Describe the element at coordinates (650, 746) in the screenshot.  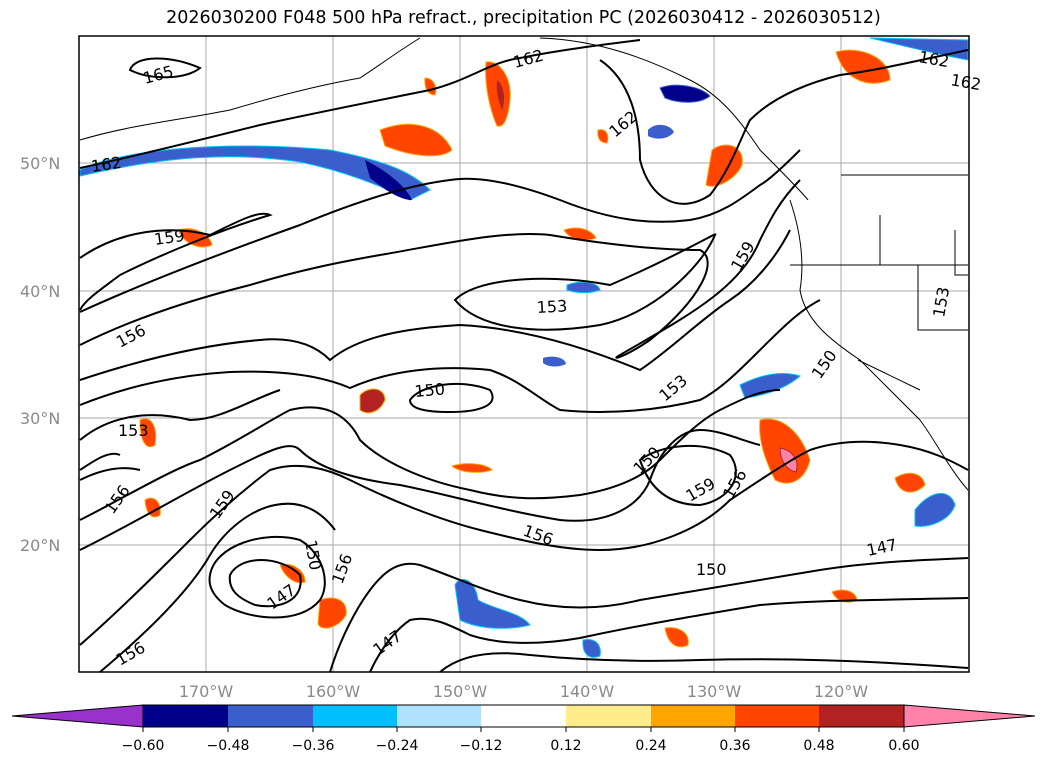
I see `colorbar-tick-label: 0.24` at that location.